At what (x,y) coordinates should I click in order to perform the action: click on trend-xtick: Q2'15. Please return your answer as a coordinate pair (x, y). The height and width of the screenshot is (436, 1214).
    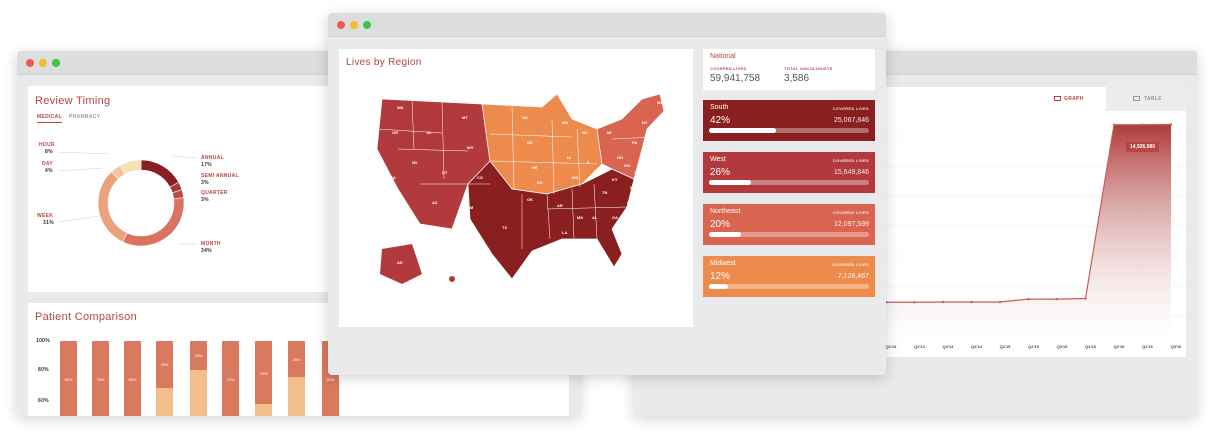
    Looking at the image, I should click on (1033, 346).